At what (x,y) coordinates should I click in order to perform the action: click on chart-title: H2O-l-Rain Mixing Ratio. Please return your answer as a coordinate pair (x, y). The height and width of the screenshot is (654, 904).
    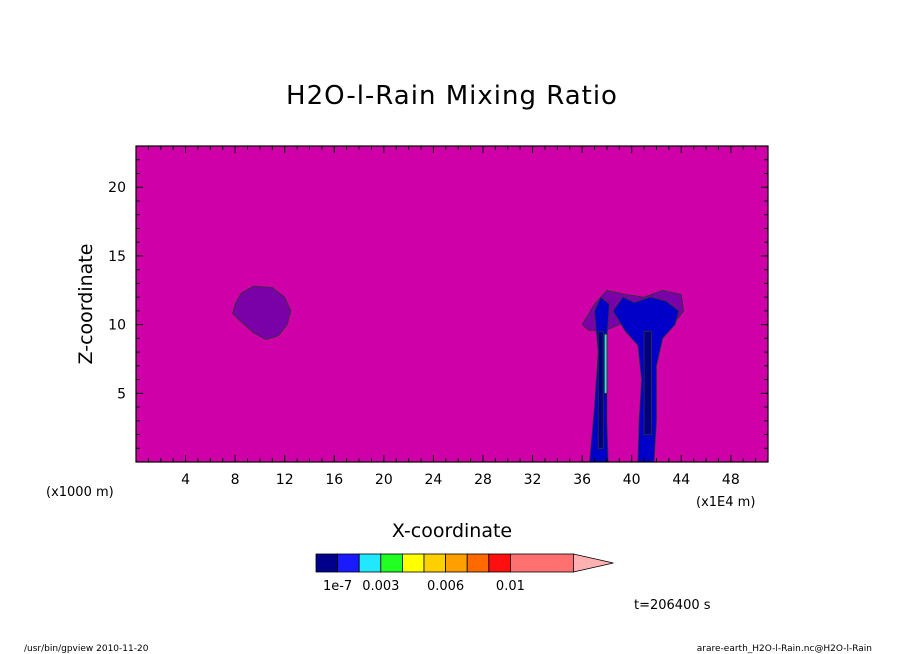
    Looking at the image, I should click on (452, 96).